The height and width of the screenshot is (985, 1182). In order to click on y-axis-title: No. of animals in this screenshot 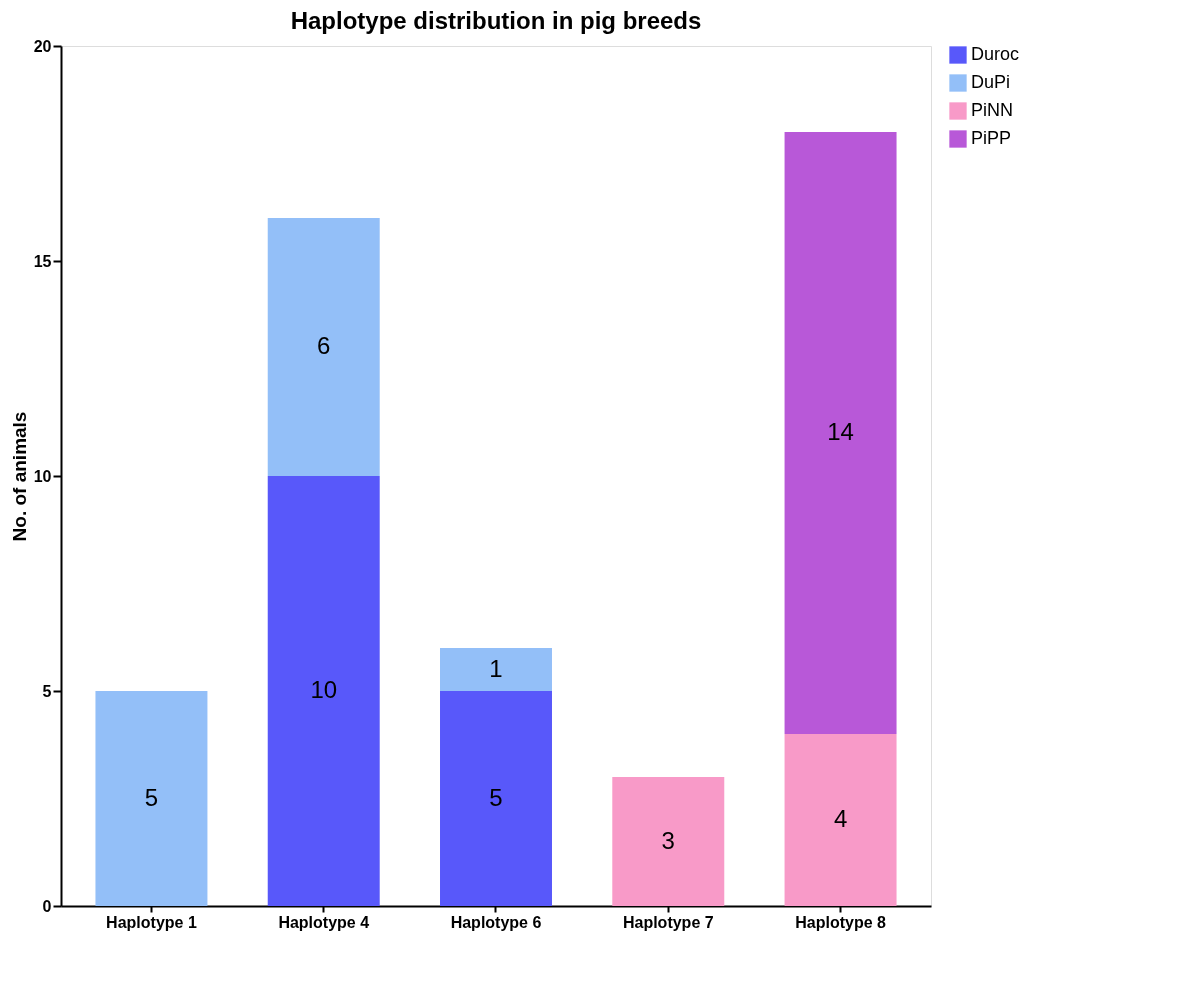, I will do `click(19, 476)`.